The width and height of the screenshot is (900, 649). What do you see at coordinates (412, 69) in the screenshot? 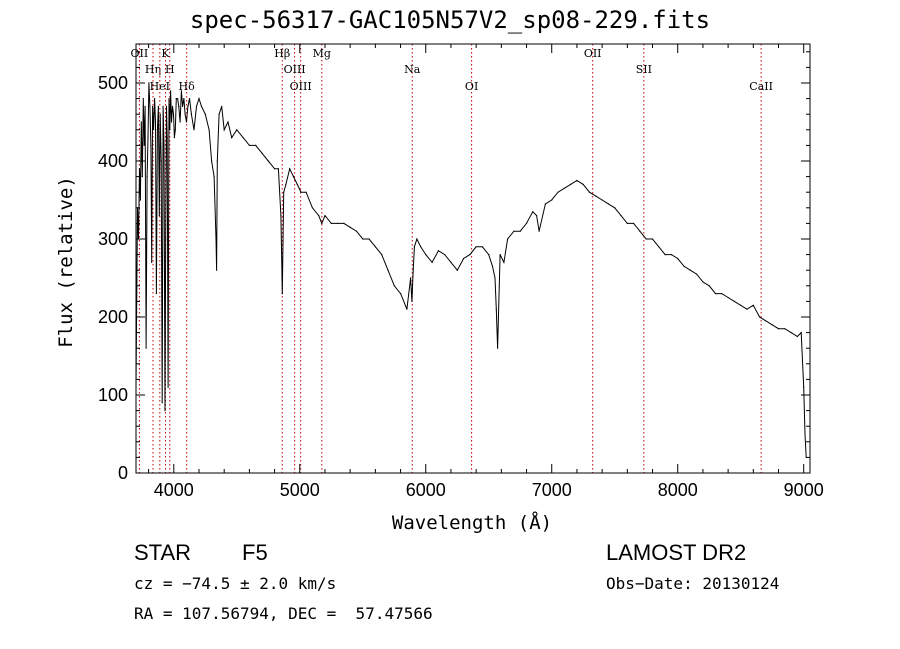
I see `line-marker-label: Na` at bounding box center [412, 69].